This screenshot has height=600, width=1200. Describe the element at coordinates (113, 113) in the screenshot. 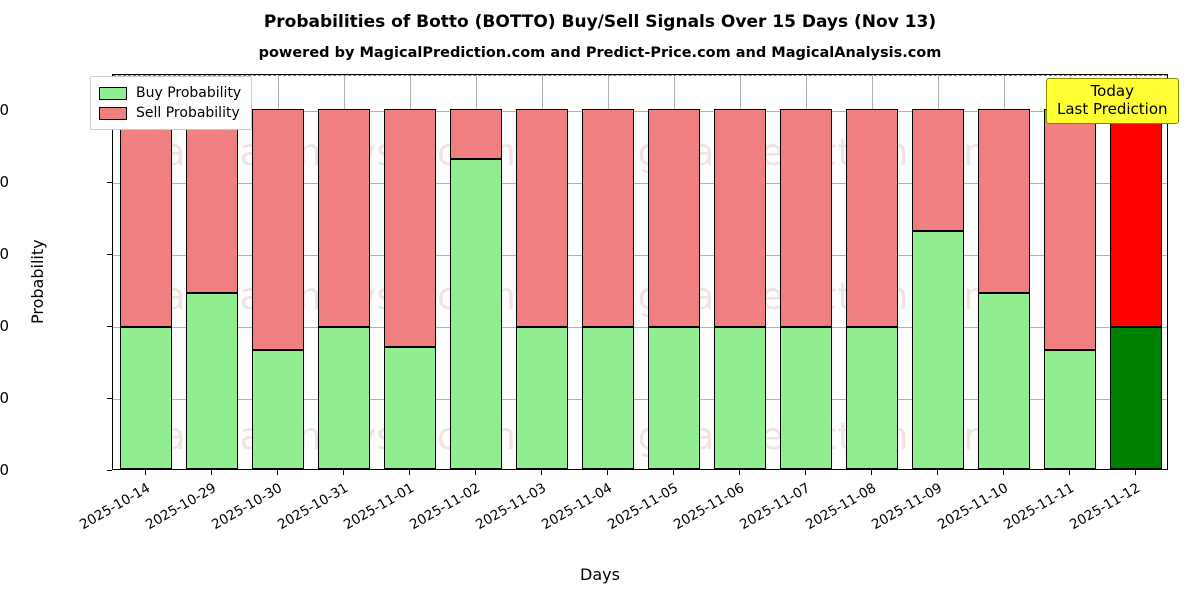

I see `legend-swatch-sell` at that location.